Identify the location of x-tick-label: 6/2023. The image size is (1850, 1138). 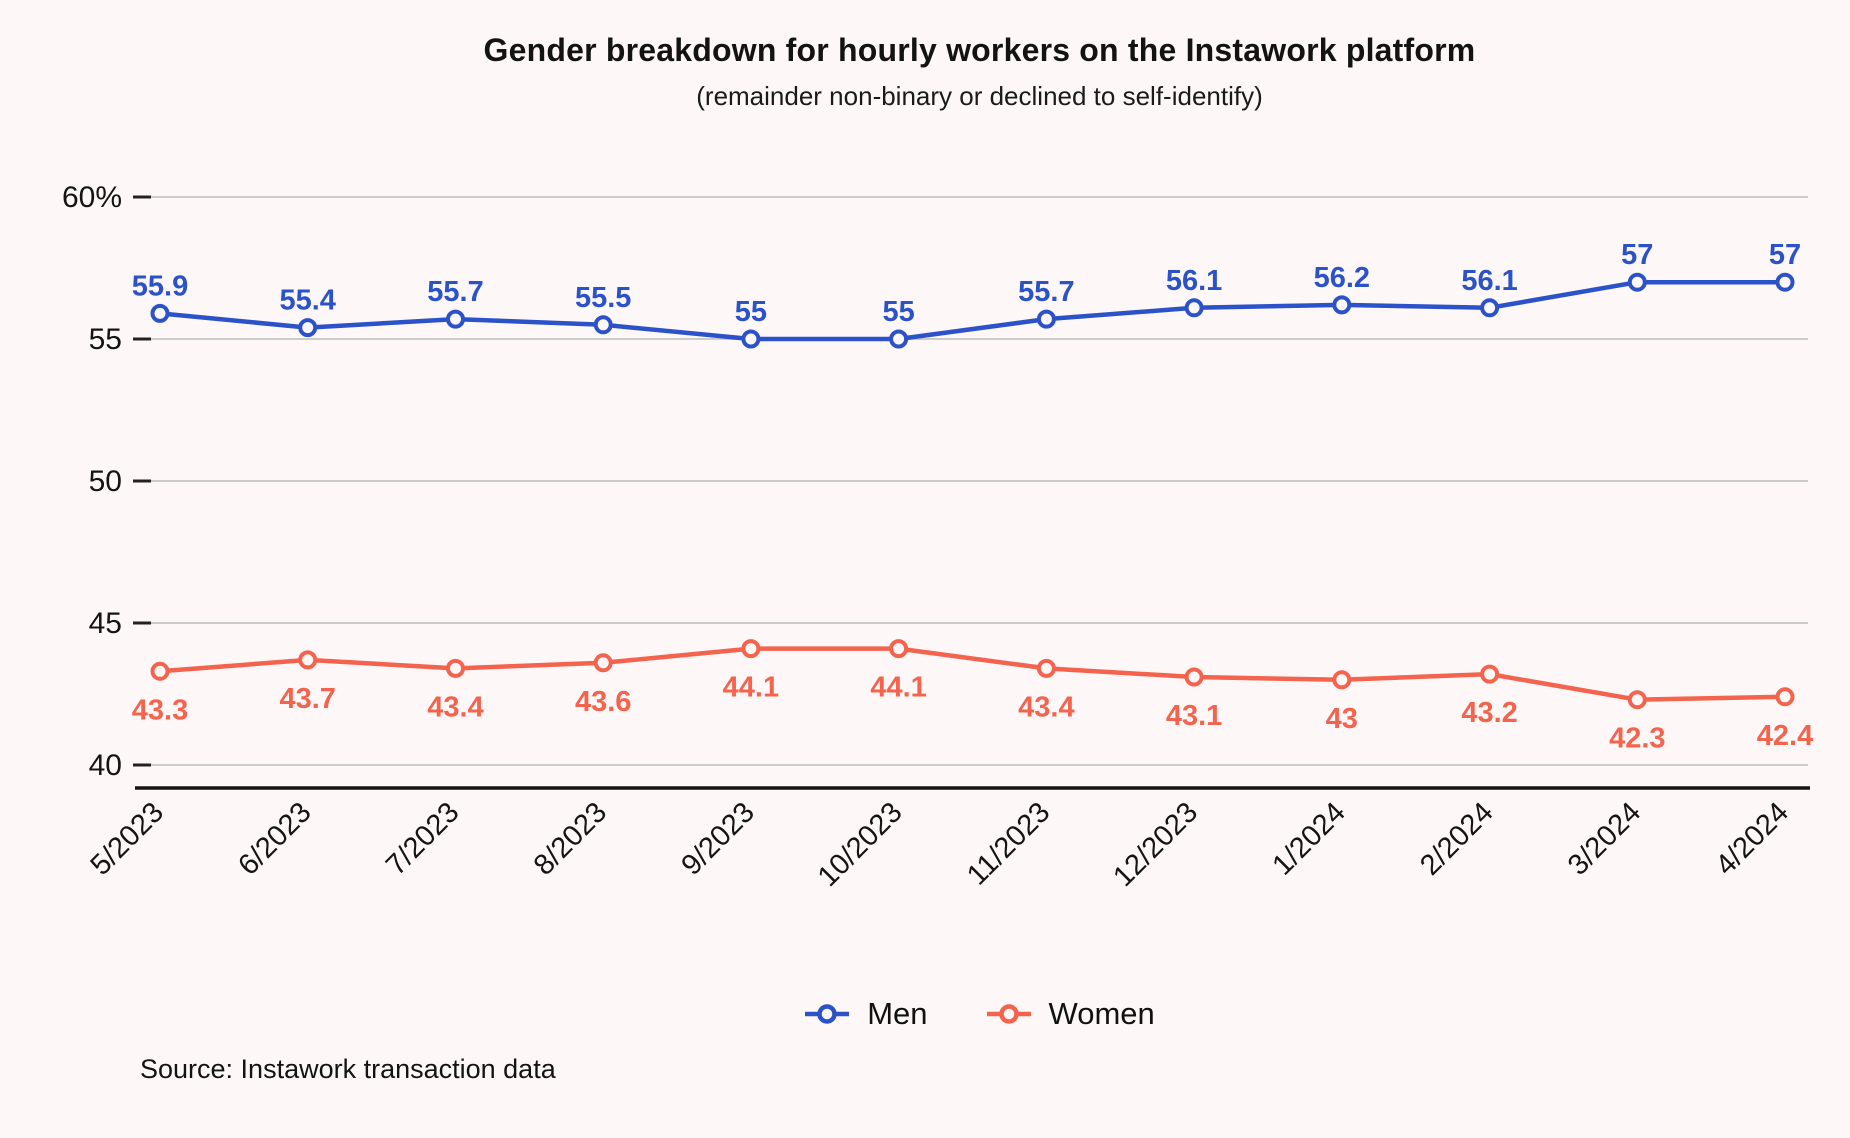
(274, 838).